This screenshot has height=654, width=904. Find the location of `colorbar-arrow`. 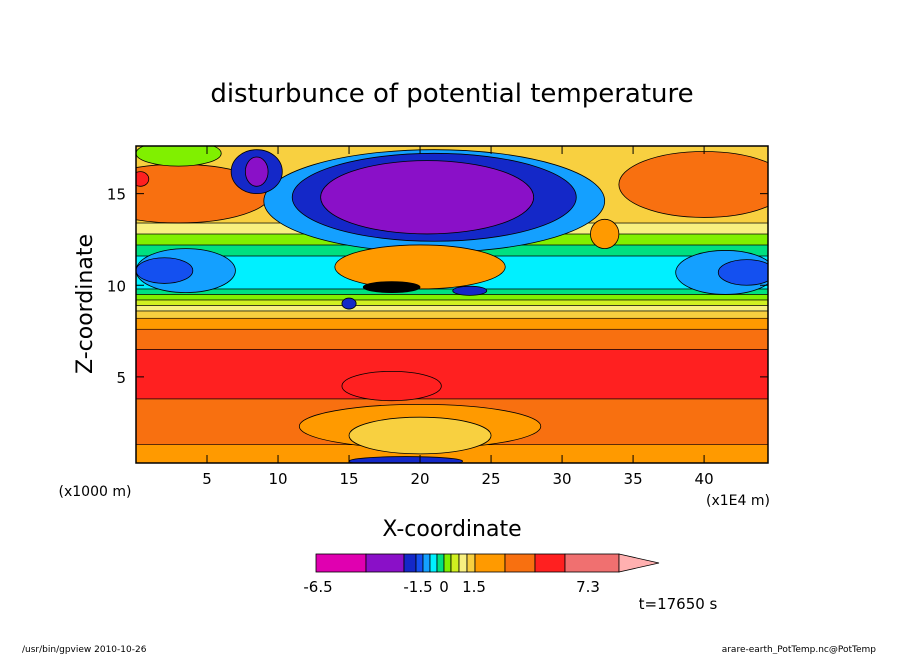

colorbar-arrow is located at coordinates (639, 563).